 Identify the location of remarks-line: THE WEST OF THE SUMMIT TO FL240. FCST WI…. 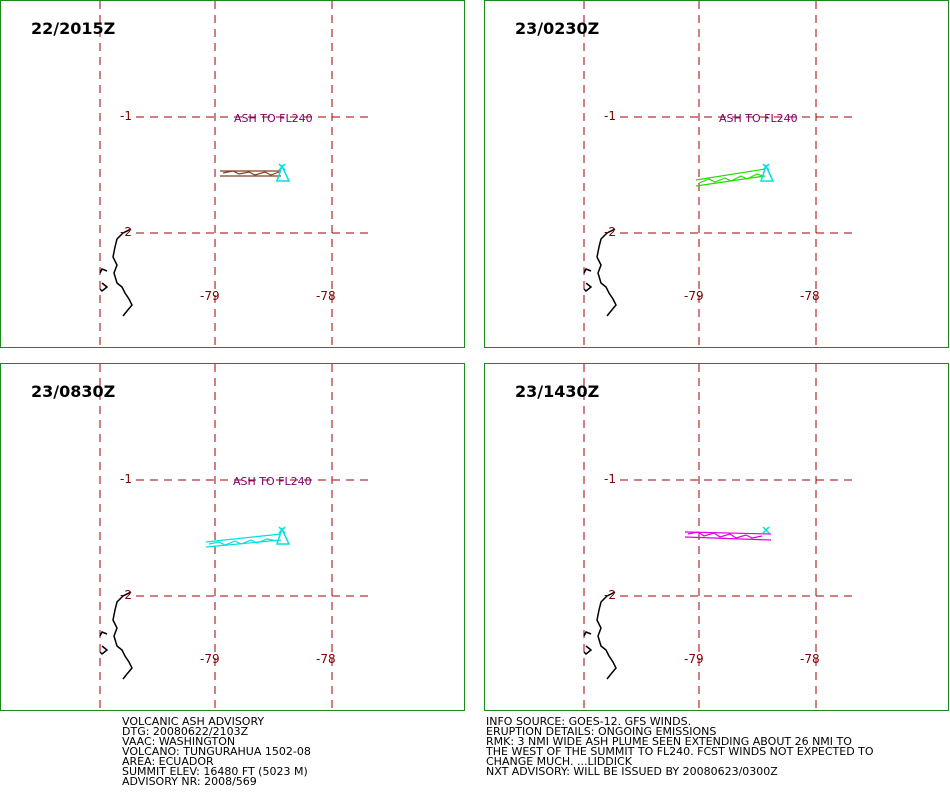
(680, 751).